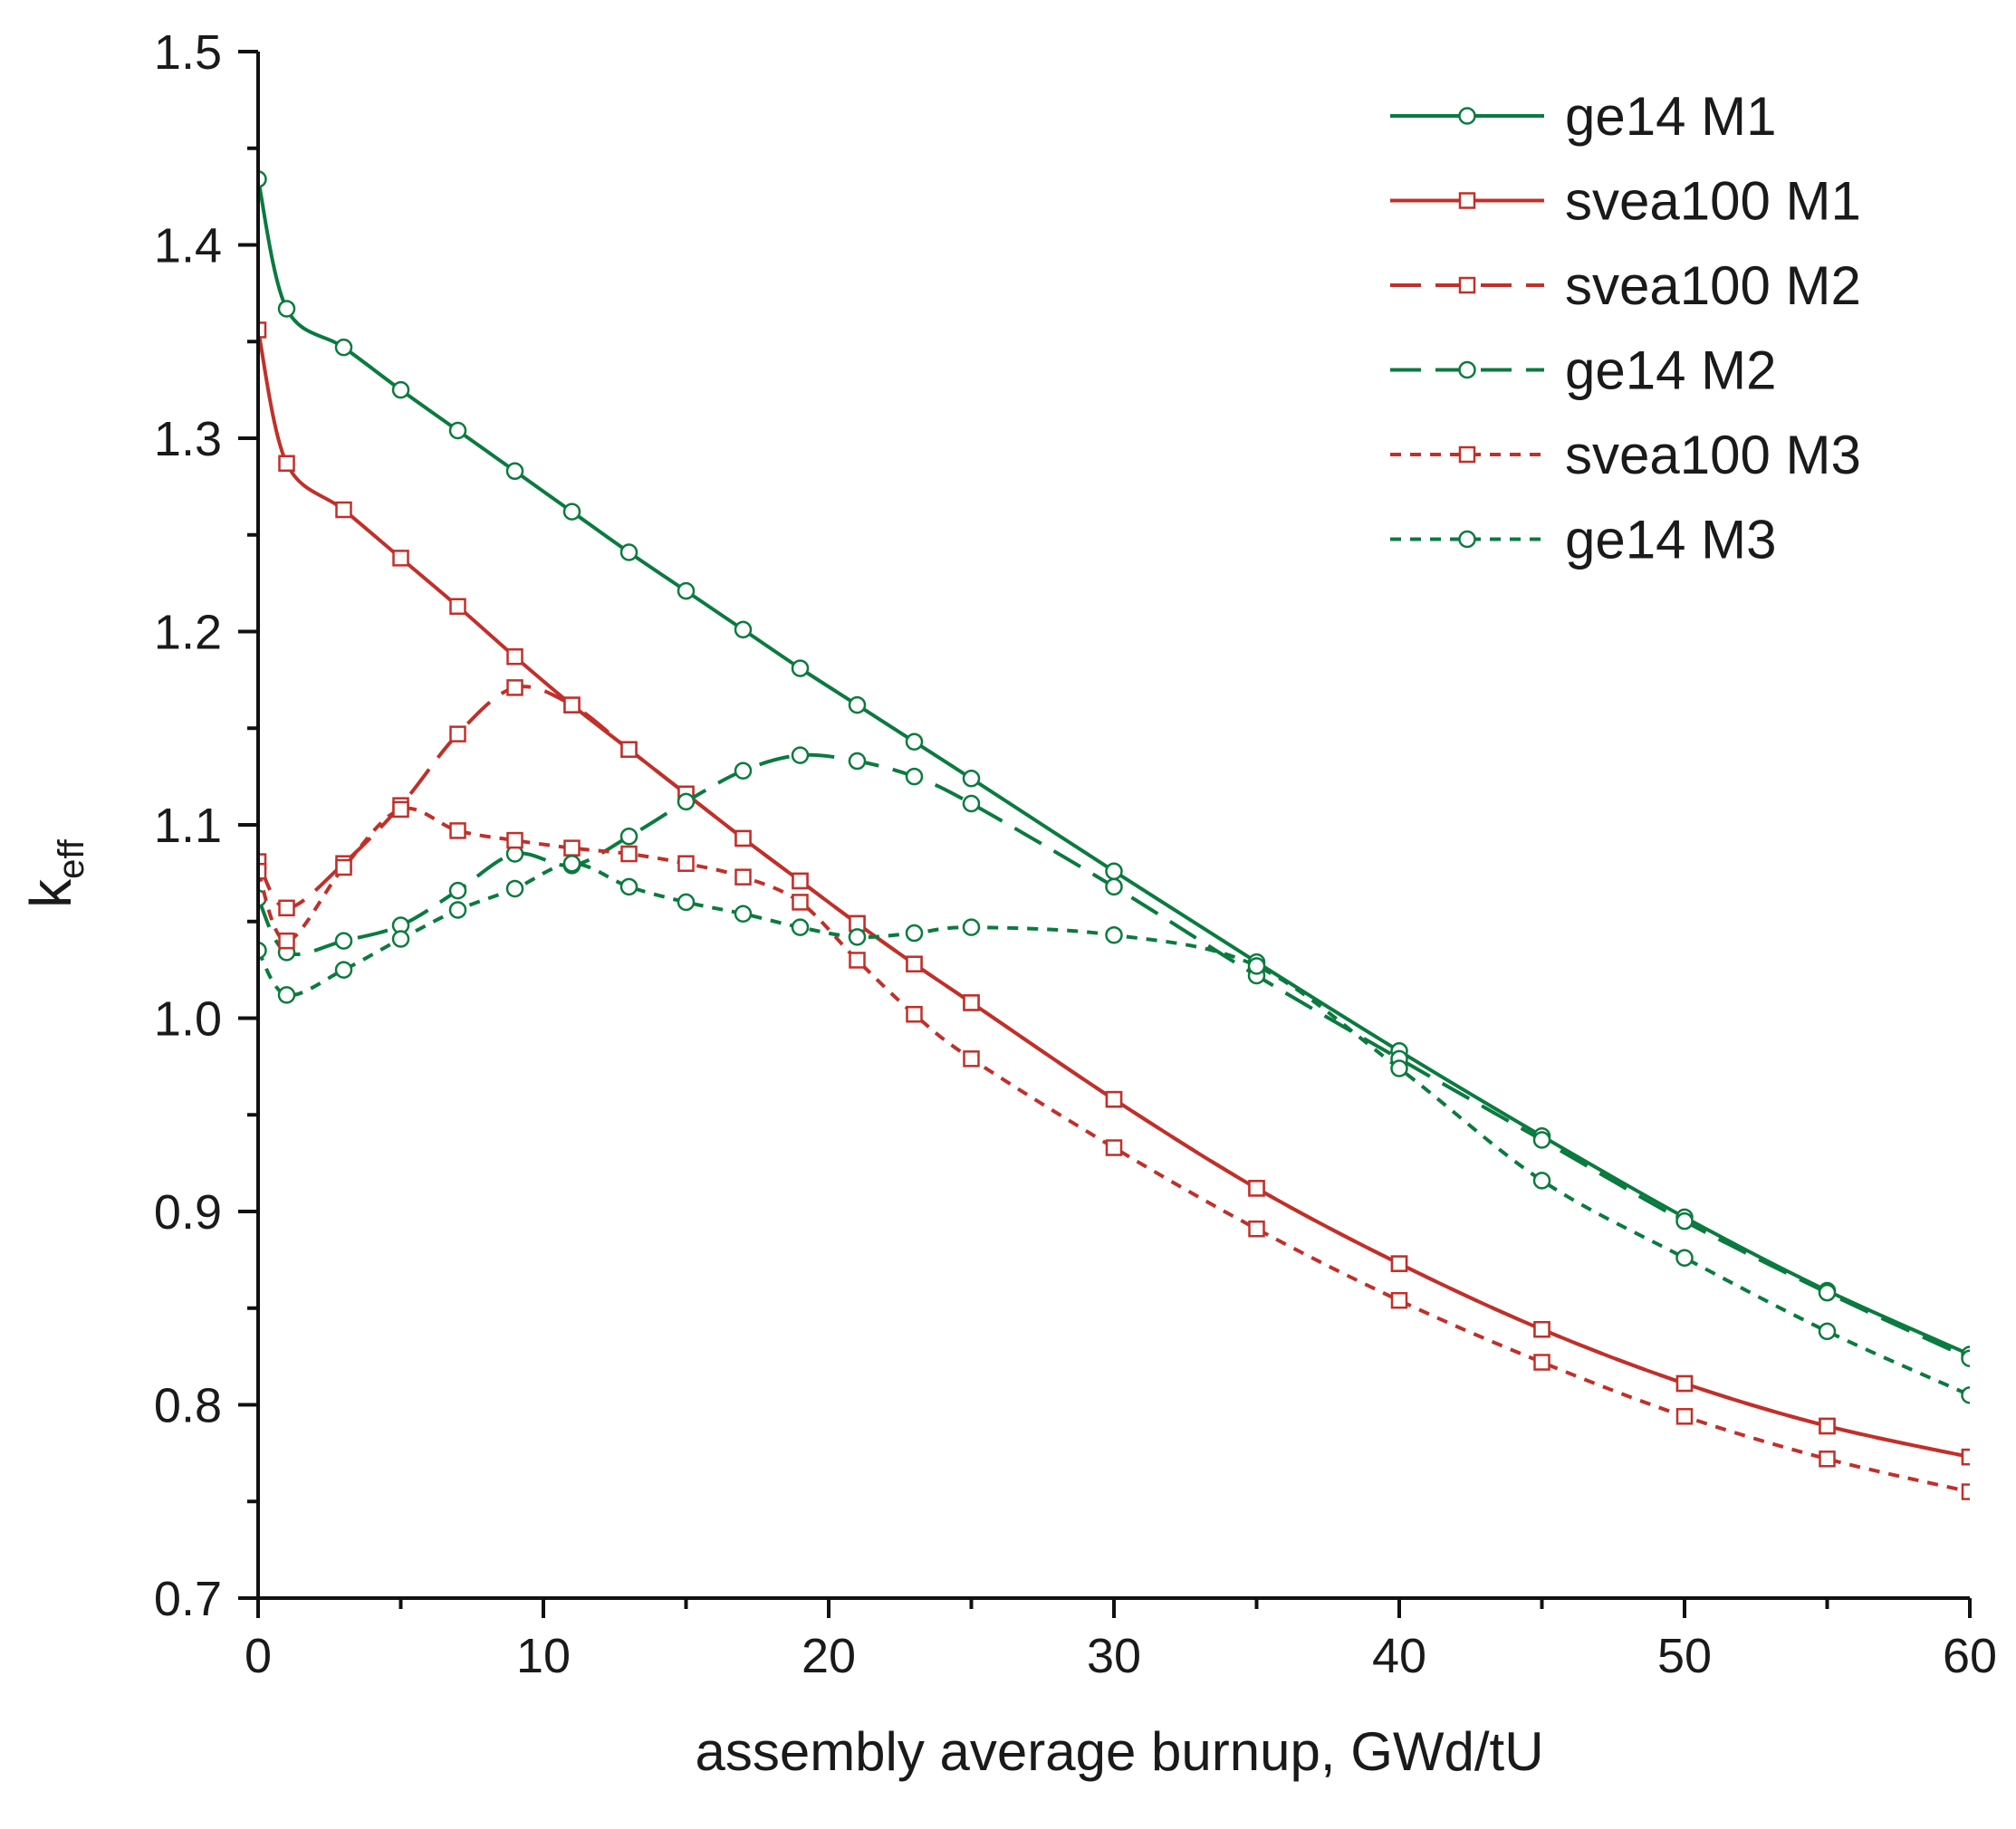  I want to click on y-tick-label: 1.4, so click(188, 246).